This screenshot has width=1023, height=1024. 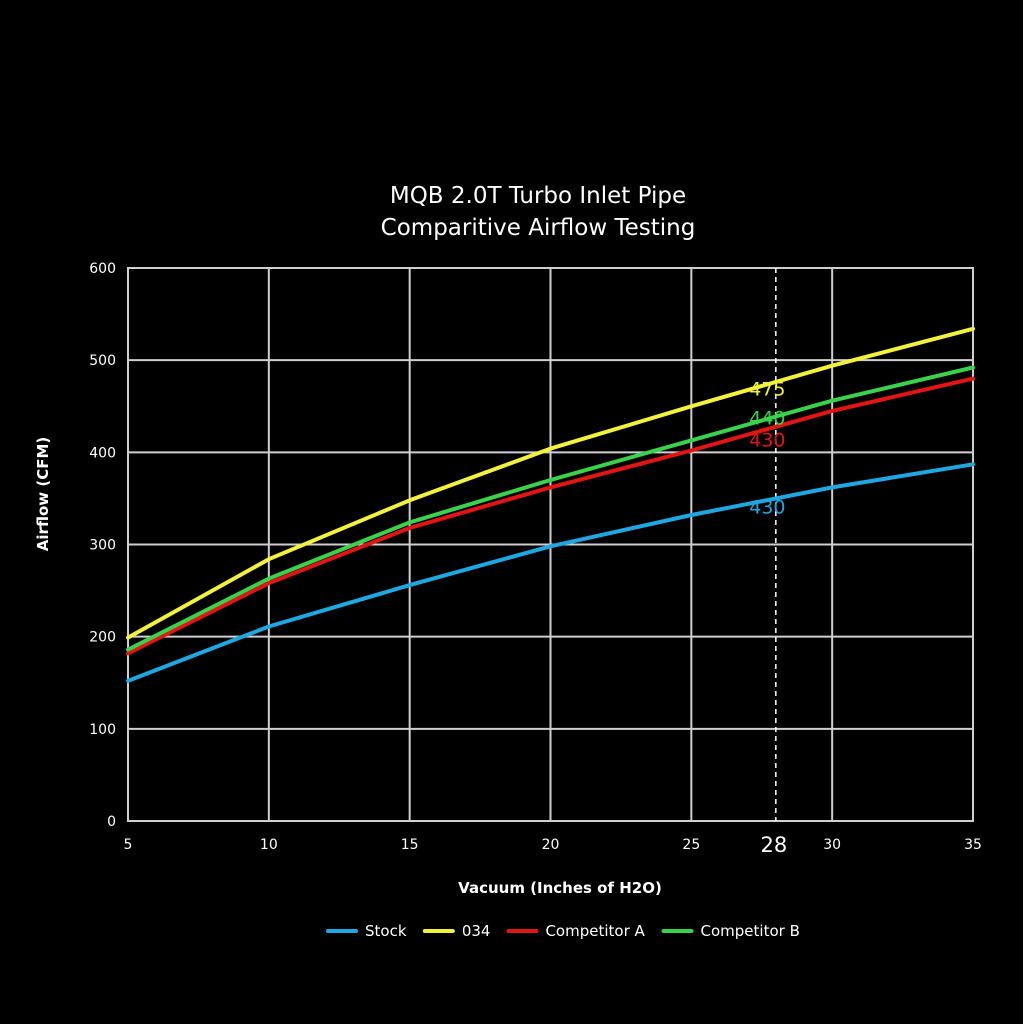 I want to click on value-annotation: 475, so click(x=767, y=390).